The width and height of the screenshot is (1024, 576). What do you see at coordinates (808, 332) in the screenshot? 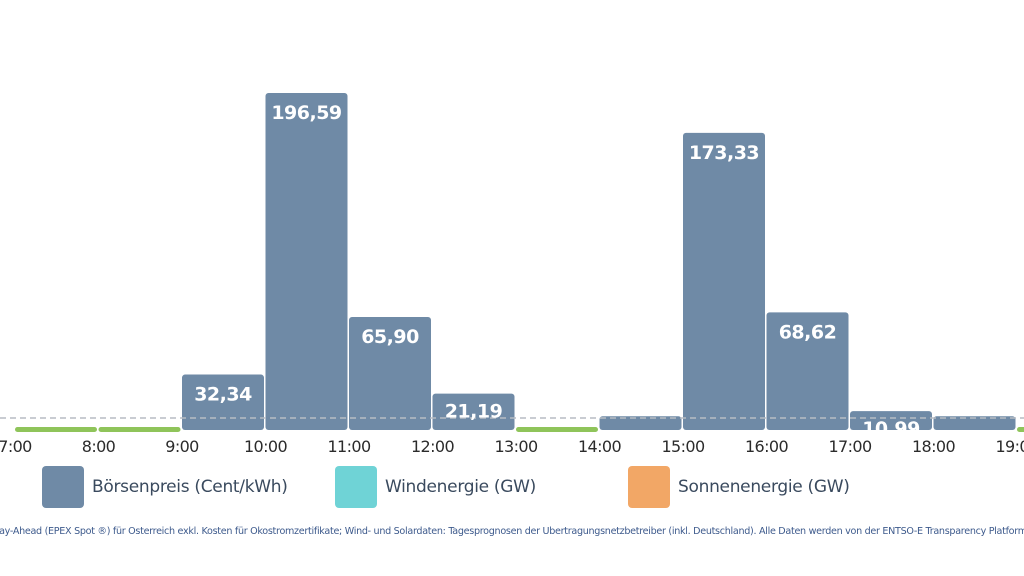
I see `bar-value-label: 68,62` at bounding box center [808, 332].